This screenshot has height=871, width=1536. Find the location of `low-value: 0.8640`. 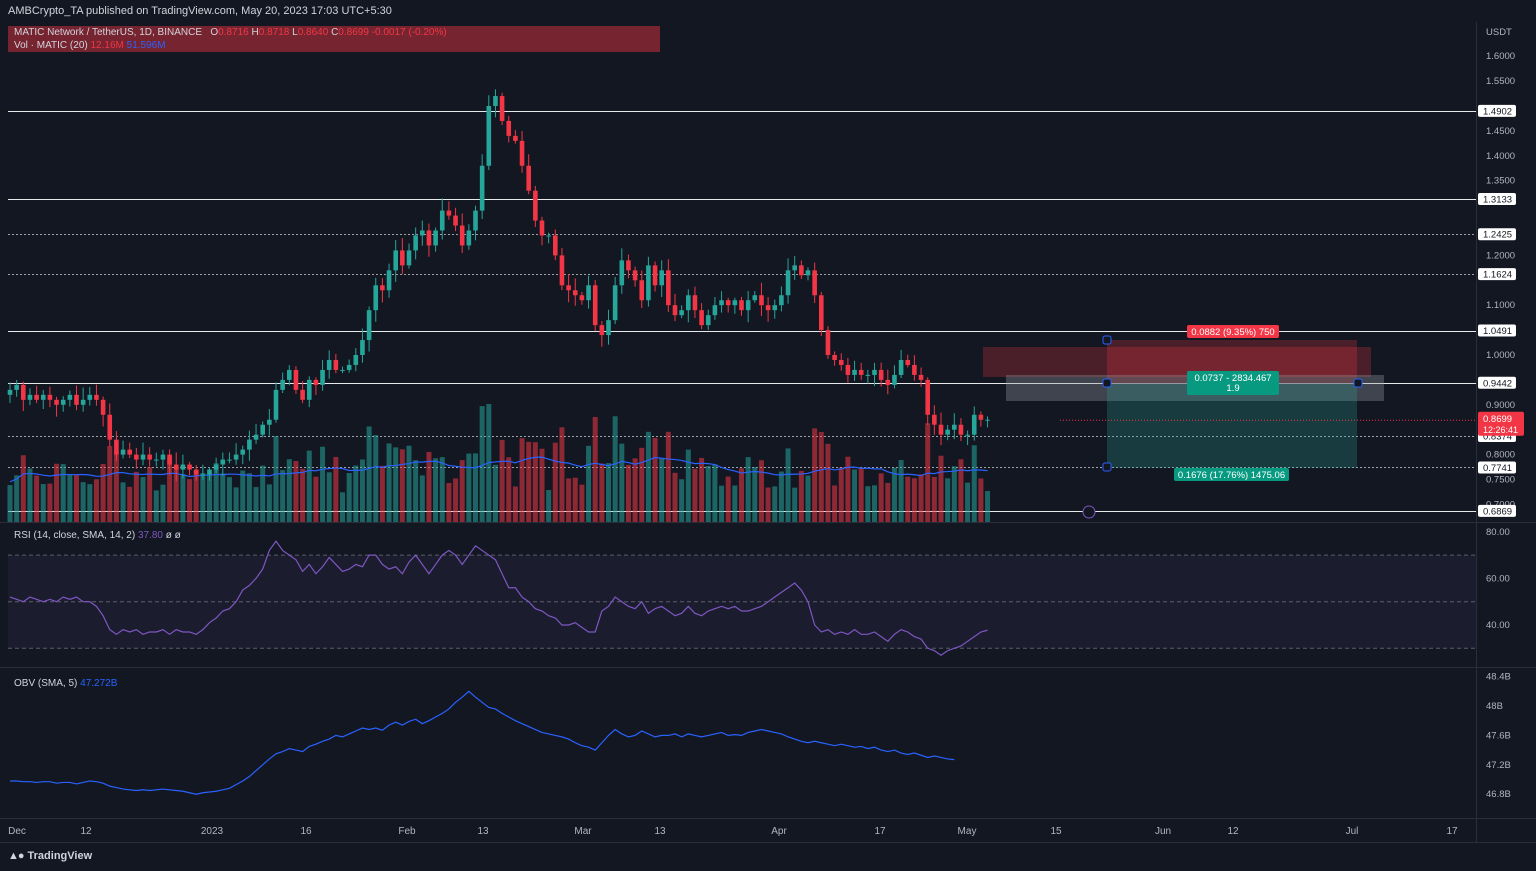

low-value: 0.8640 is located at coordinates (313, 32).